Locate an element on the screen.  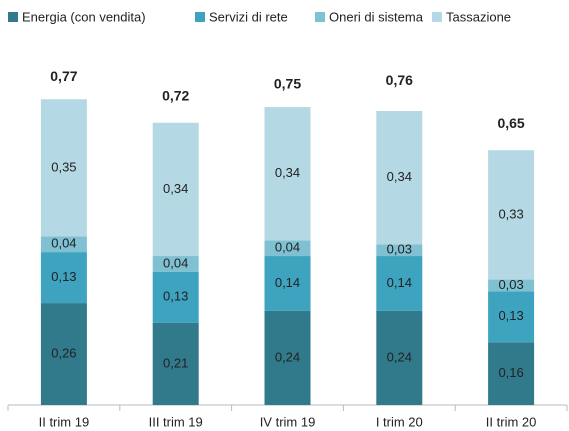
value-label: 0,21 is located at coordinates (175, 362).